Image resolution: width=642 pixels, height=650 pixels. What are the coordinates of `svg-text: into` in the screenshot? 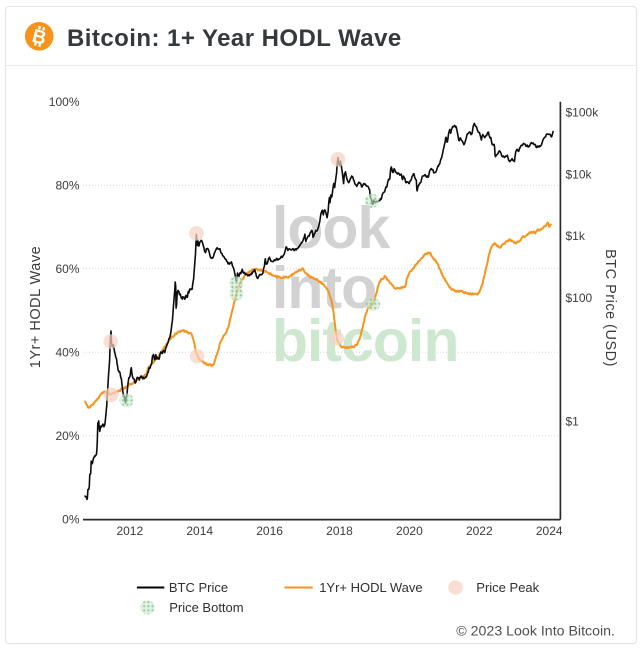 It's located at (324, 288).